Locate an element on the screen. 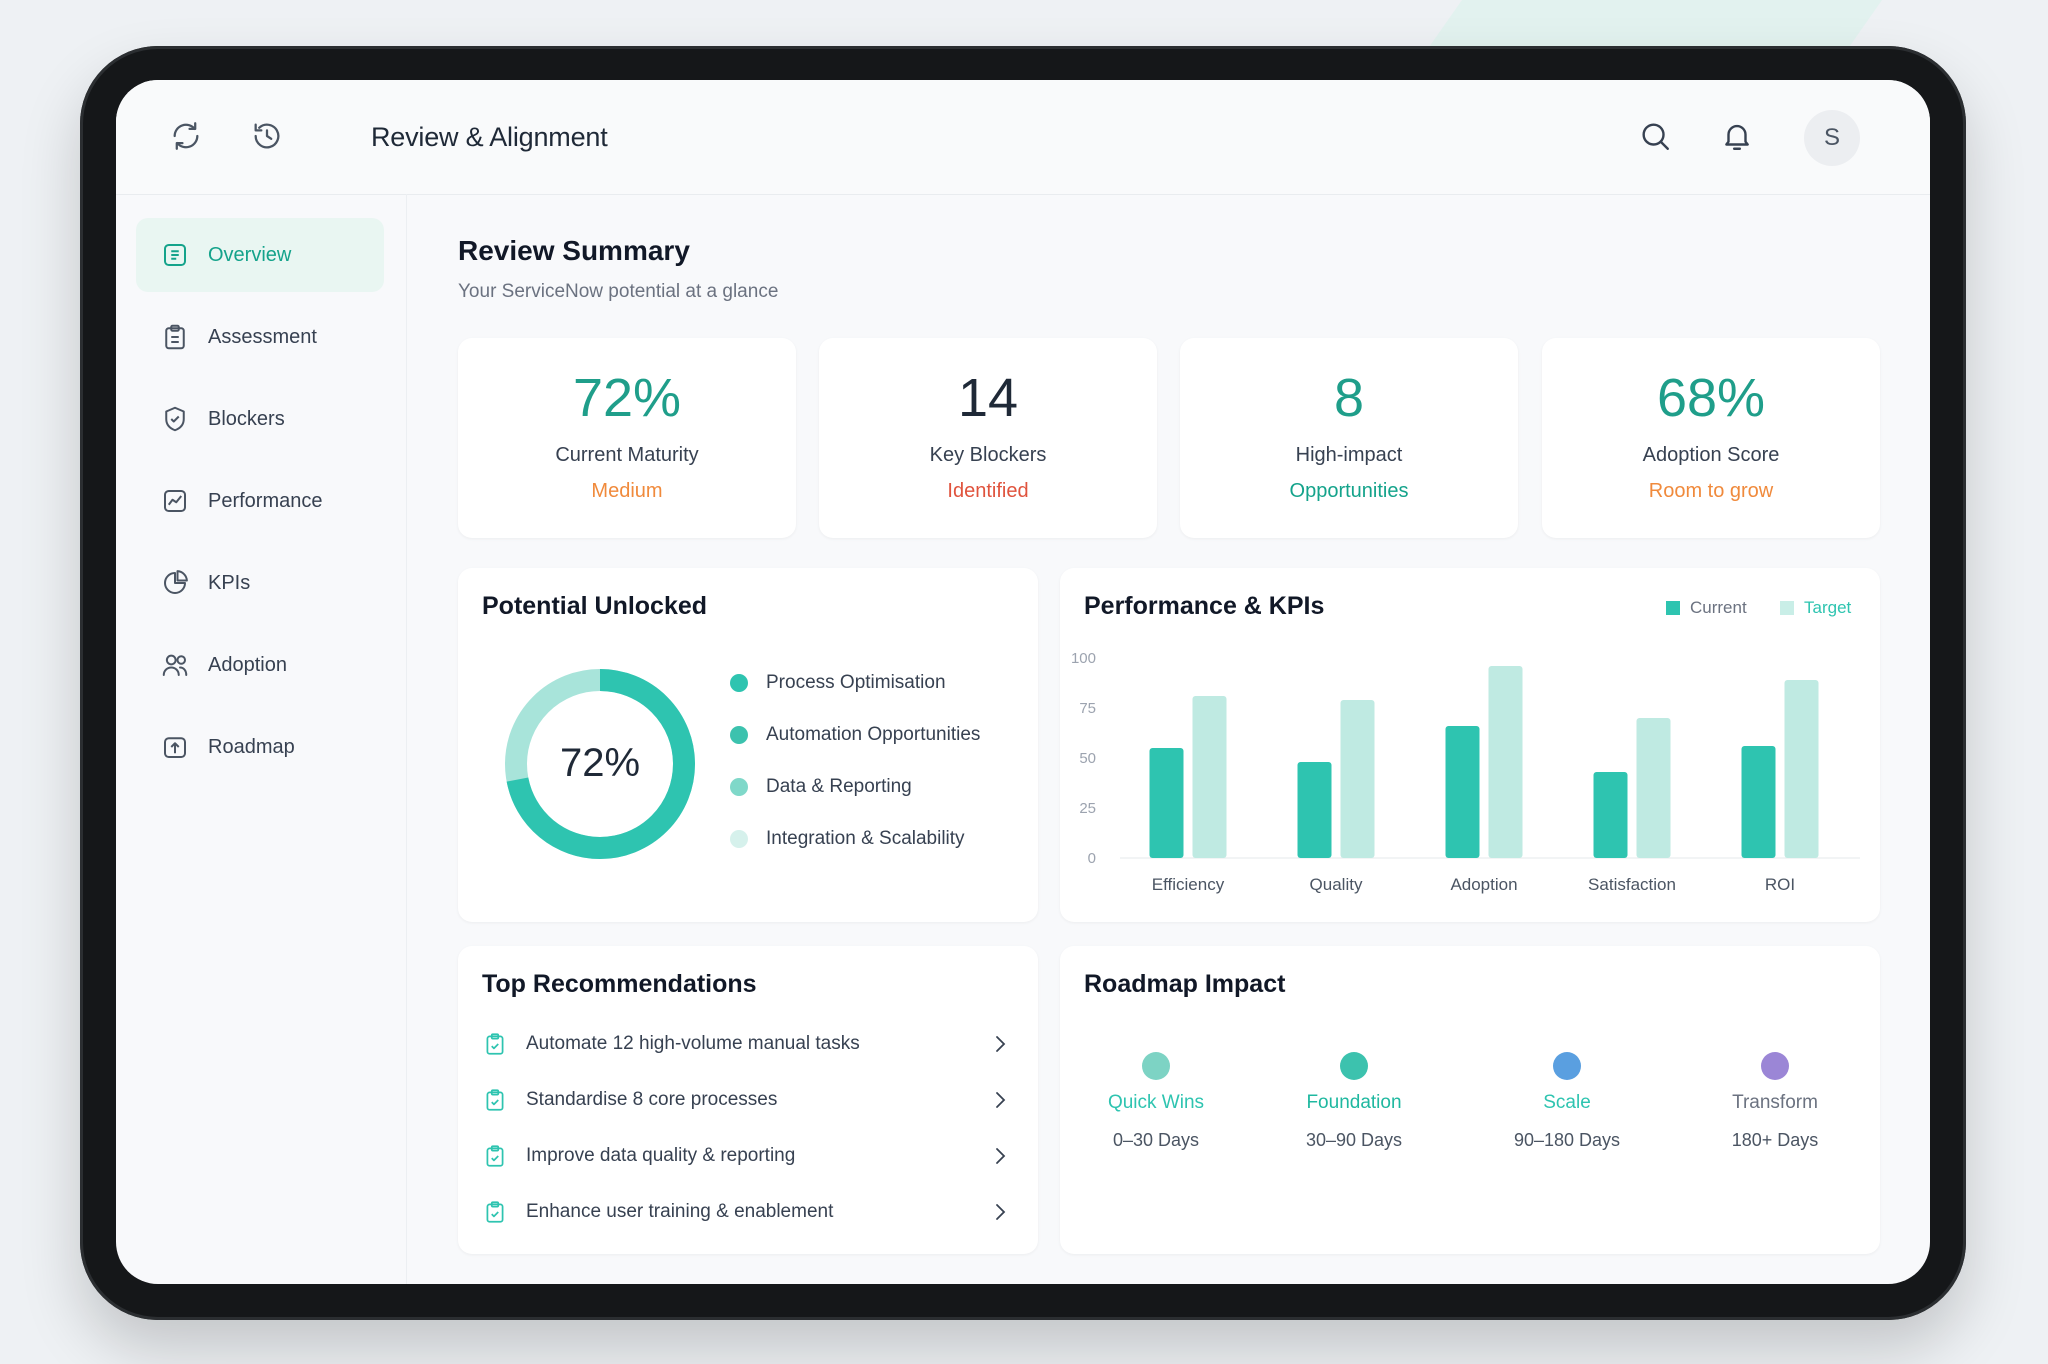 Image resolution: width=2048 pixels, height=1364 pixels. legend-item: Automation Opportunities is located at coordinates (855, 735).